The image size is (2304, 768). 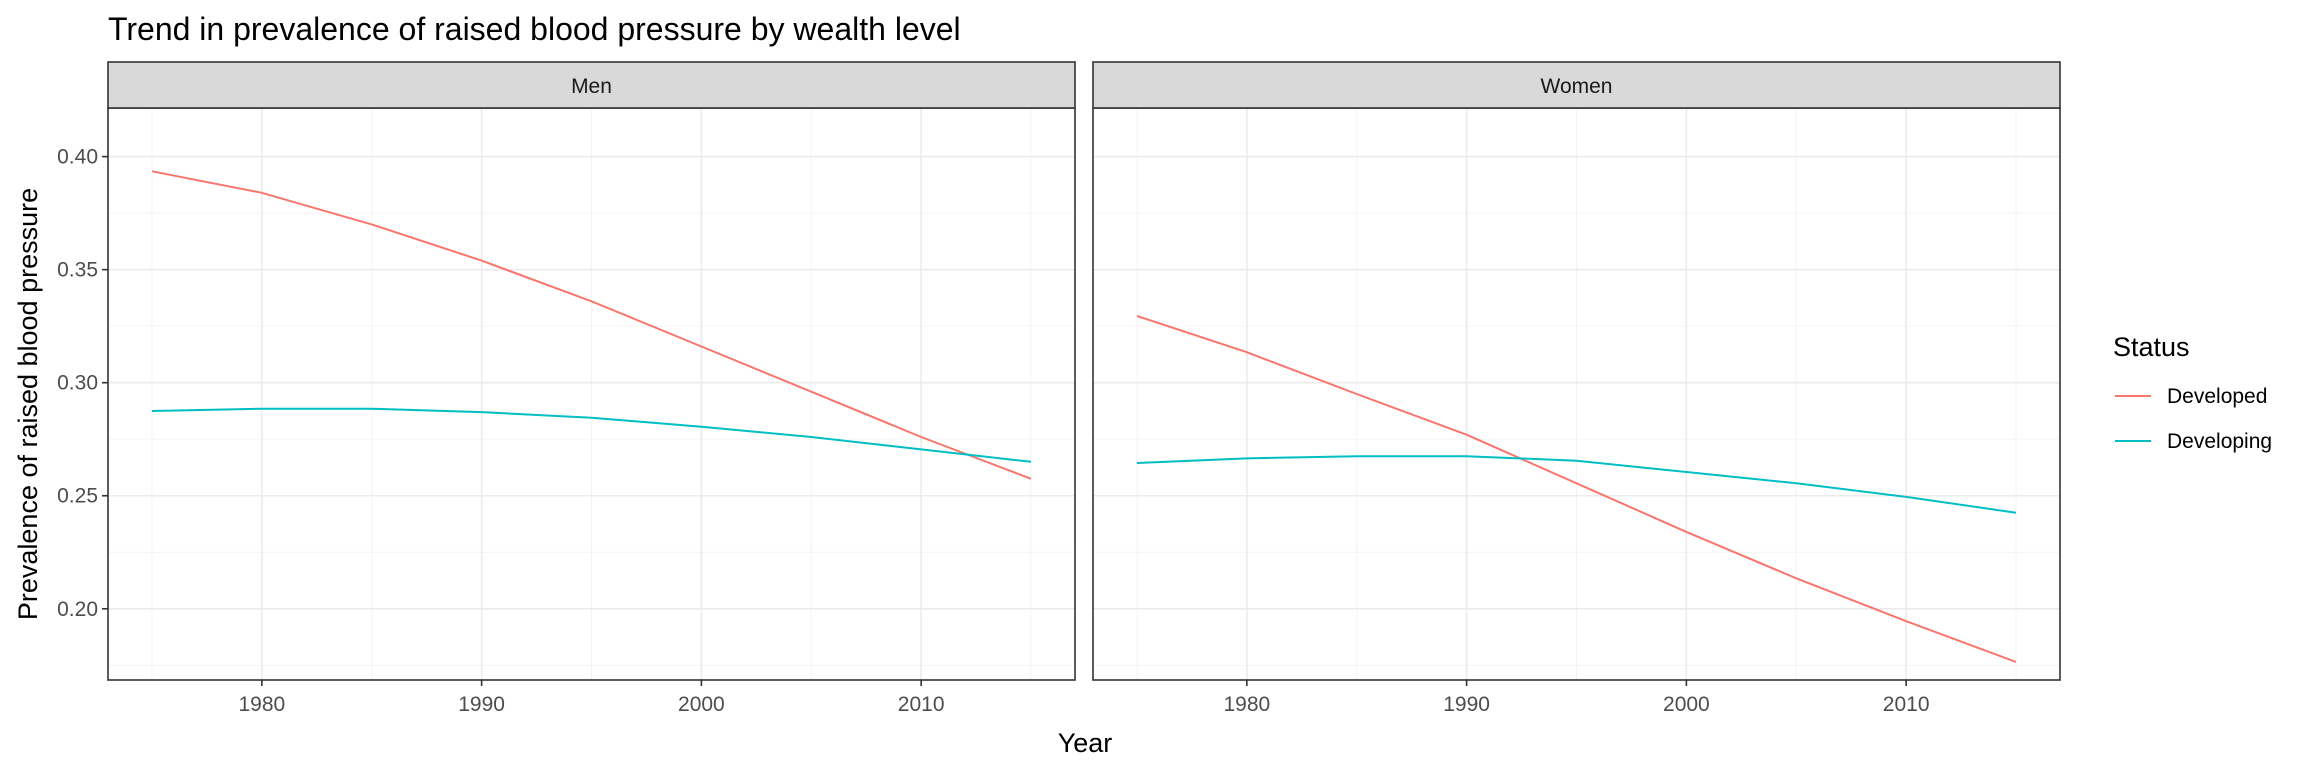 What do you see at coordinates (2219, 441) in the screenshot?
I see `legend-label: Developing` at bounding box center [2219, 441].